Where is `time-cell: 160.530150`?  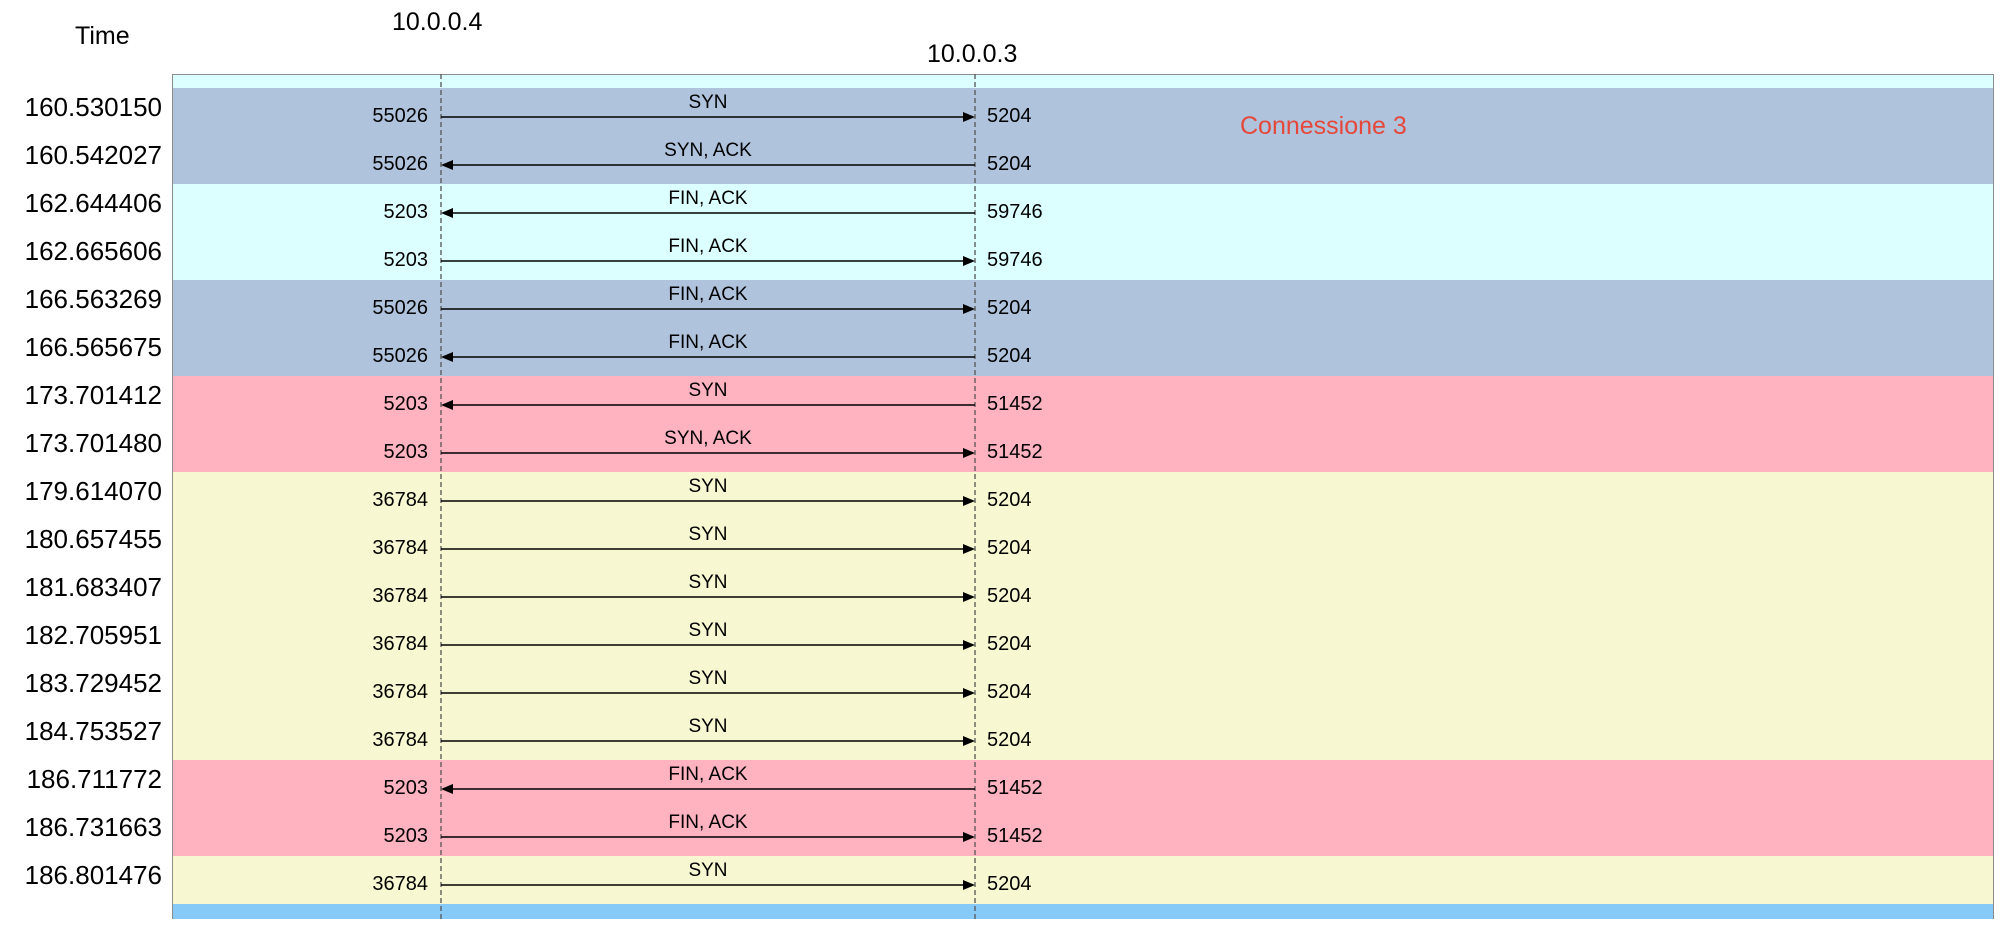
time-cell: 160.530150 is located at coordinates (93, 107).